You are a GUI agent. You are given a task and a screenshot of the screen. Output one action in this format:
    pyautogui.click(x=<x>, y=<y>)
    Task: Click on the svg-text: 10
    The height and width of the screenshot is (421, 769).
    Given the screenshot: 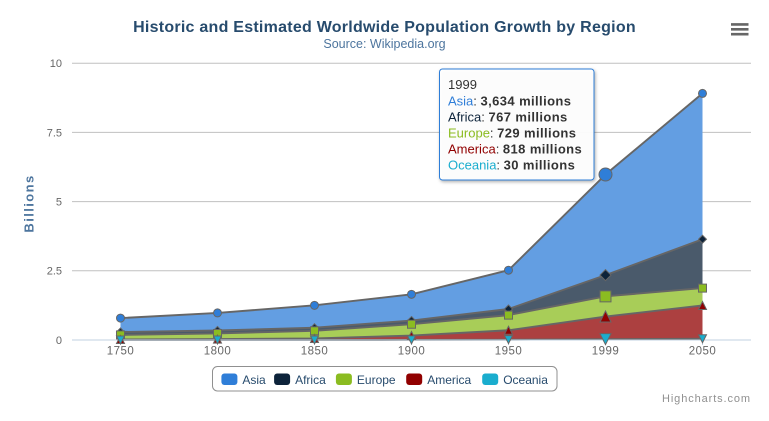 What is the action you would take?
    pyautogui.click(x=56, y=64)
    